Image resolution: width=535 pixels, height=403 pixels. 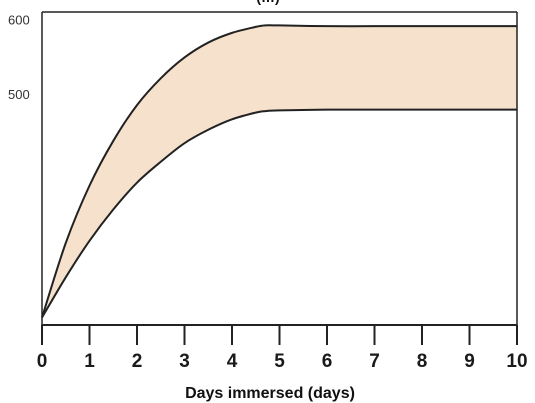 I want to click on x-axis-title: Days immersed (days), so click(x=270, y=393).